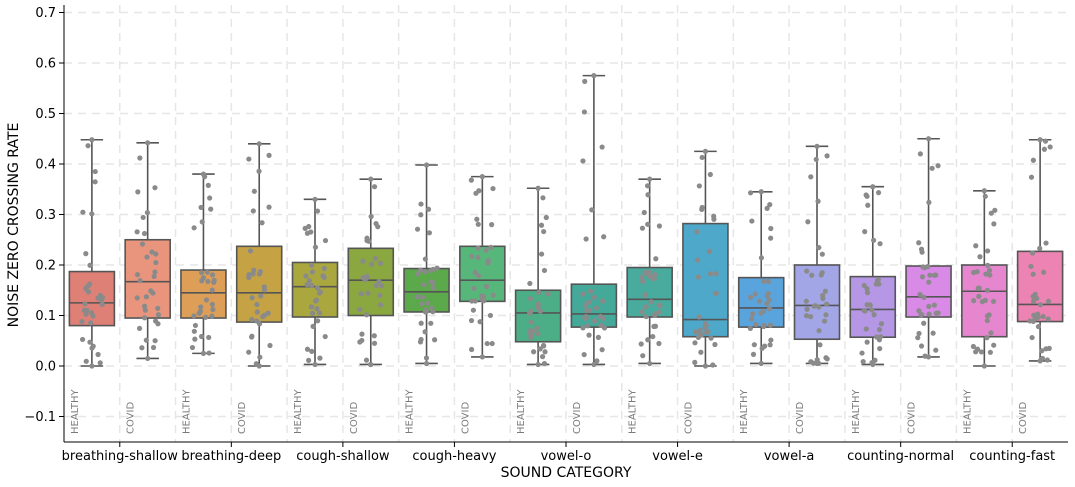 The width and height of the screenshot is (1075, 487). Describe the element at coordinates (817, 302) in the screenshot. I see `box-vowel-a-covid` at that location.